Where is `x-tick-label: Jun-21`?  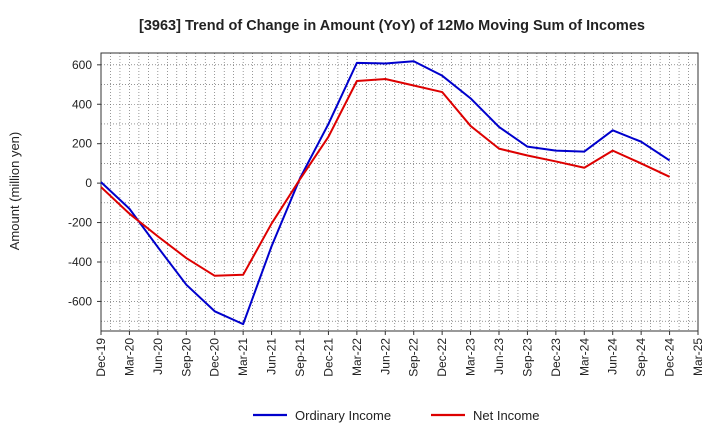 x-tick-label: Jun-21 is located at coordinates (272, 356).